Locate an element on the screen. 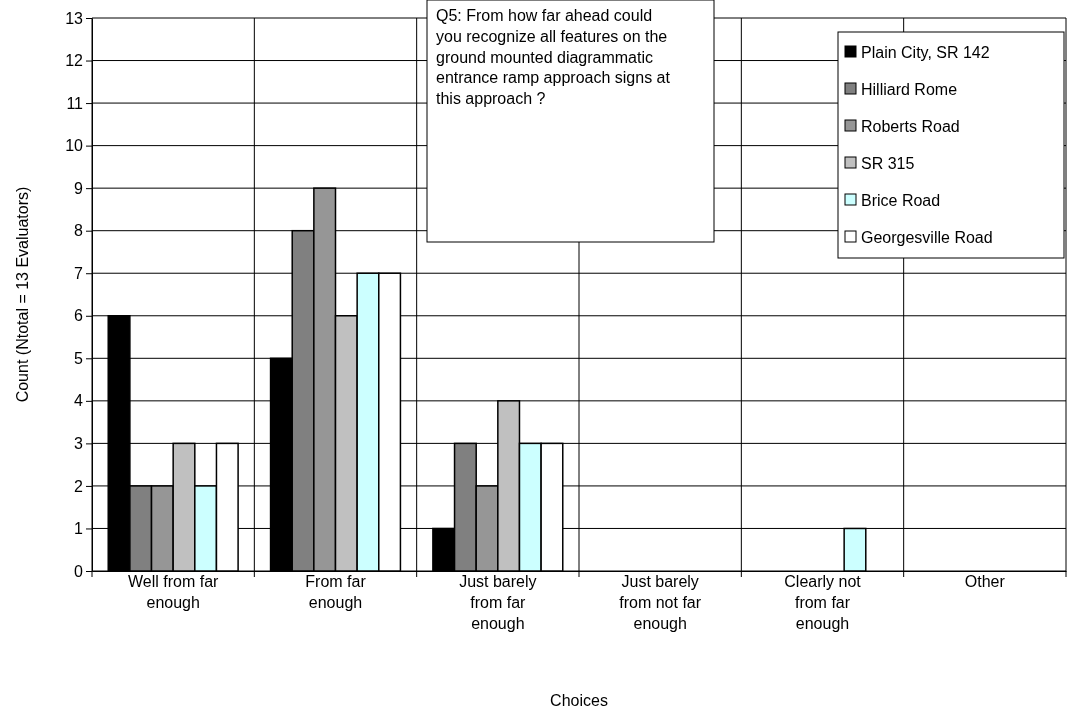 This screenshot has width=1068, height=722. legend-label: Brice Road is located at coordinates (901, 200).